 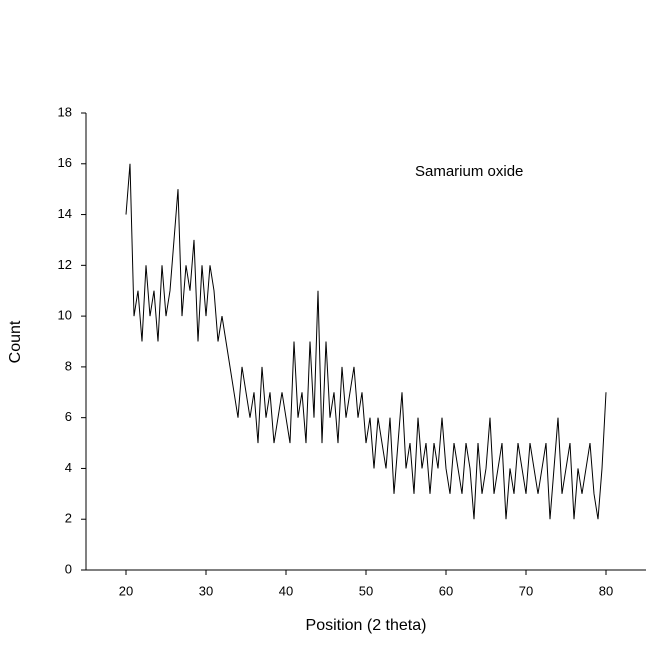 What do you see at coordinates (65, 264) in the screenshot?
I see `y-tick-label: 12` at bounding box center [65, 264].